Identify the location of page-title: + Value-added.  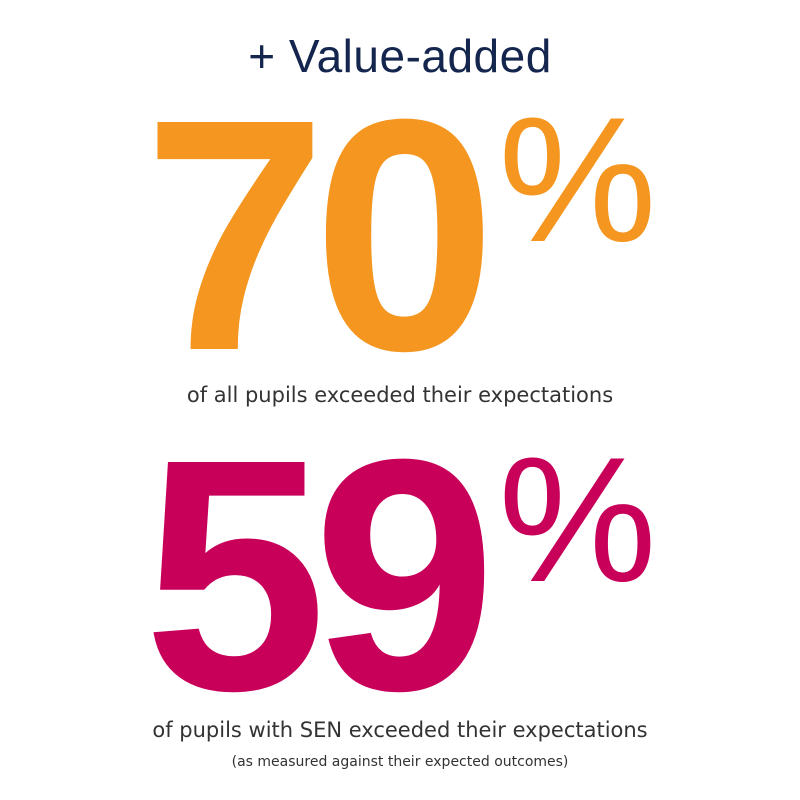
(400, 56).